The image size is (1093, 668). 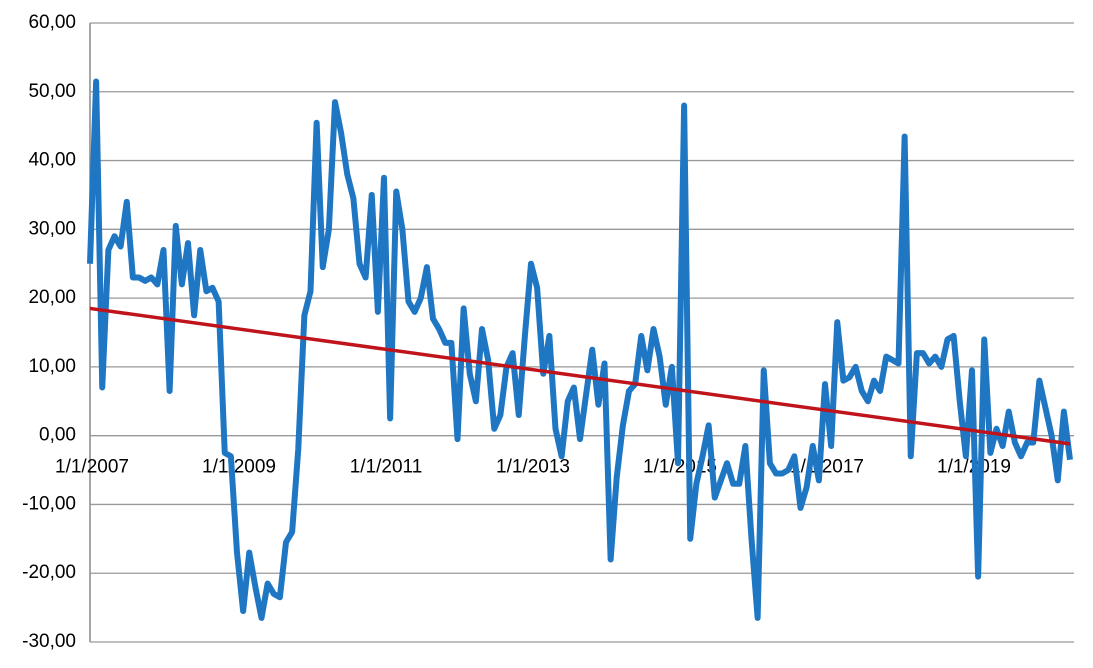 What do you see at coordinates (92, 467) in the screenshot?
I see `x-tick-label: 1/1/2007` at bounding box center [92, 467].